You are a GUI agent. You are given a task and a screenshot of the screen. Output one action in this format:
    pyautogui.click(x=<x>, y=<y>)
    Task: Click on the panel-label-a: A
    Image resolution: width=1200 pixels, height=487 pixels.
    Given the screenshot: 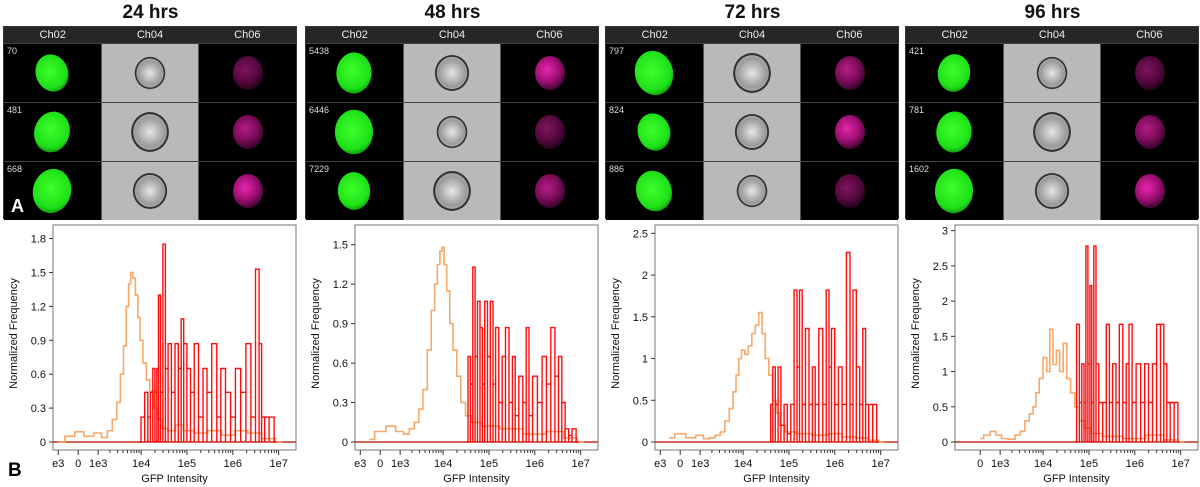 What is the action you would take?
    pyautogui.click(x=17, y=206)
    